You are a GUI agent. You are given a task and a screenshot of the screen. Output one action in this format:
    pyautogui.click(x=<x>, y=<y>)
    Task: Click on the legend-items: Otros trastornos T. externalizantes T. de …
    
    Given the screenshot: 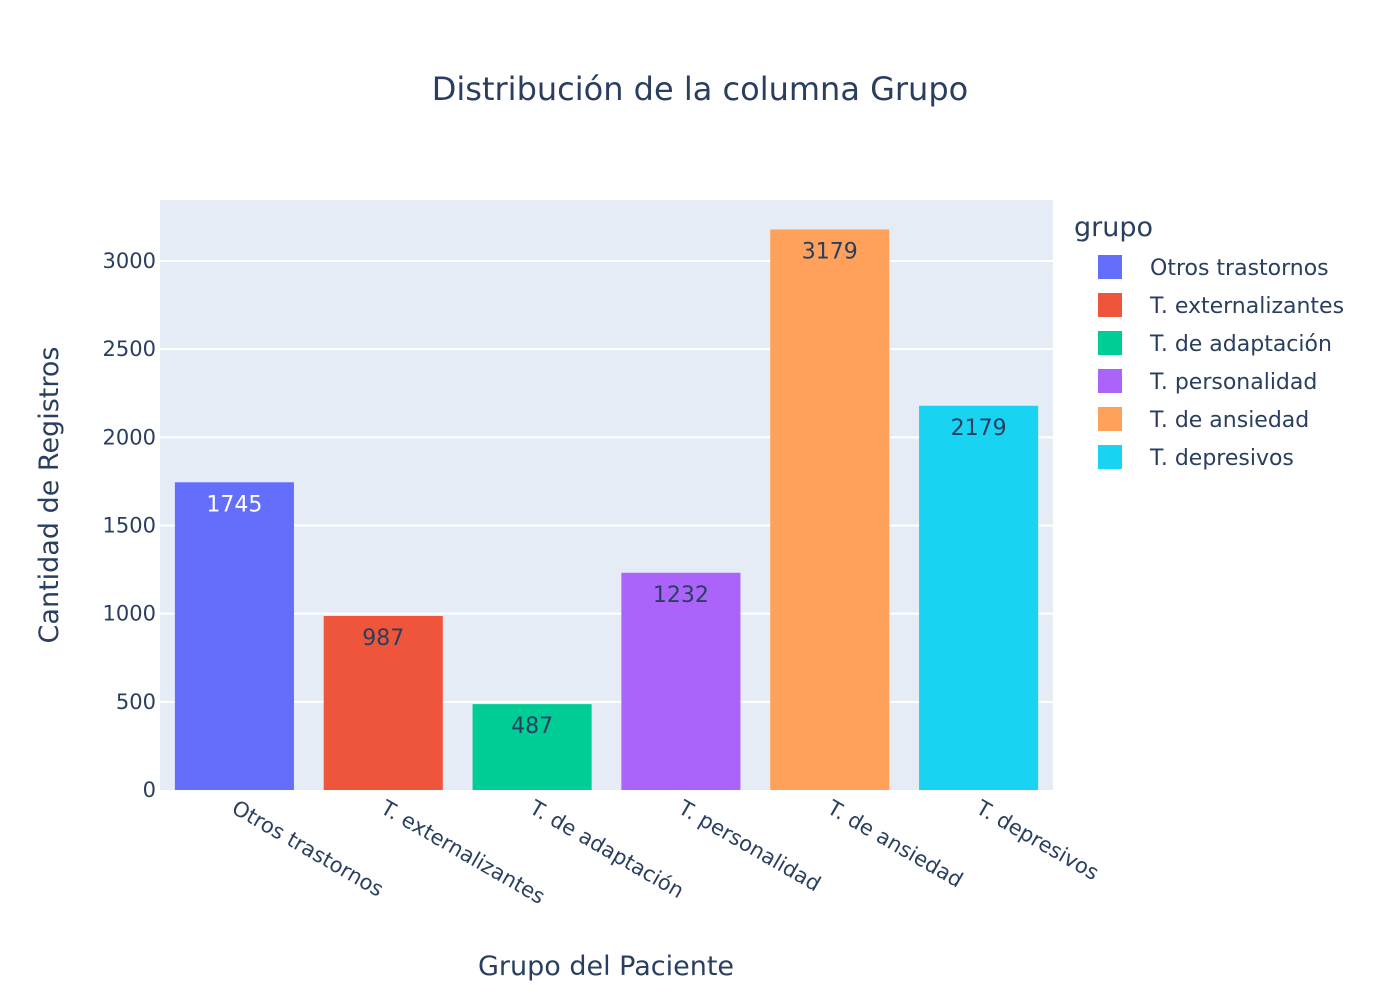 What is the action you would take?
    pyautogui.click(x=1221, y=363)
    